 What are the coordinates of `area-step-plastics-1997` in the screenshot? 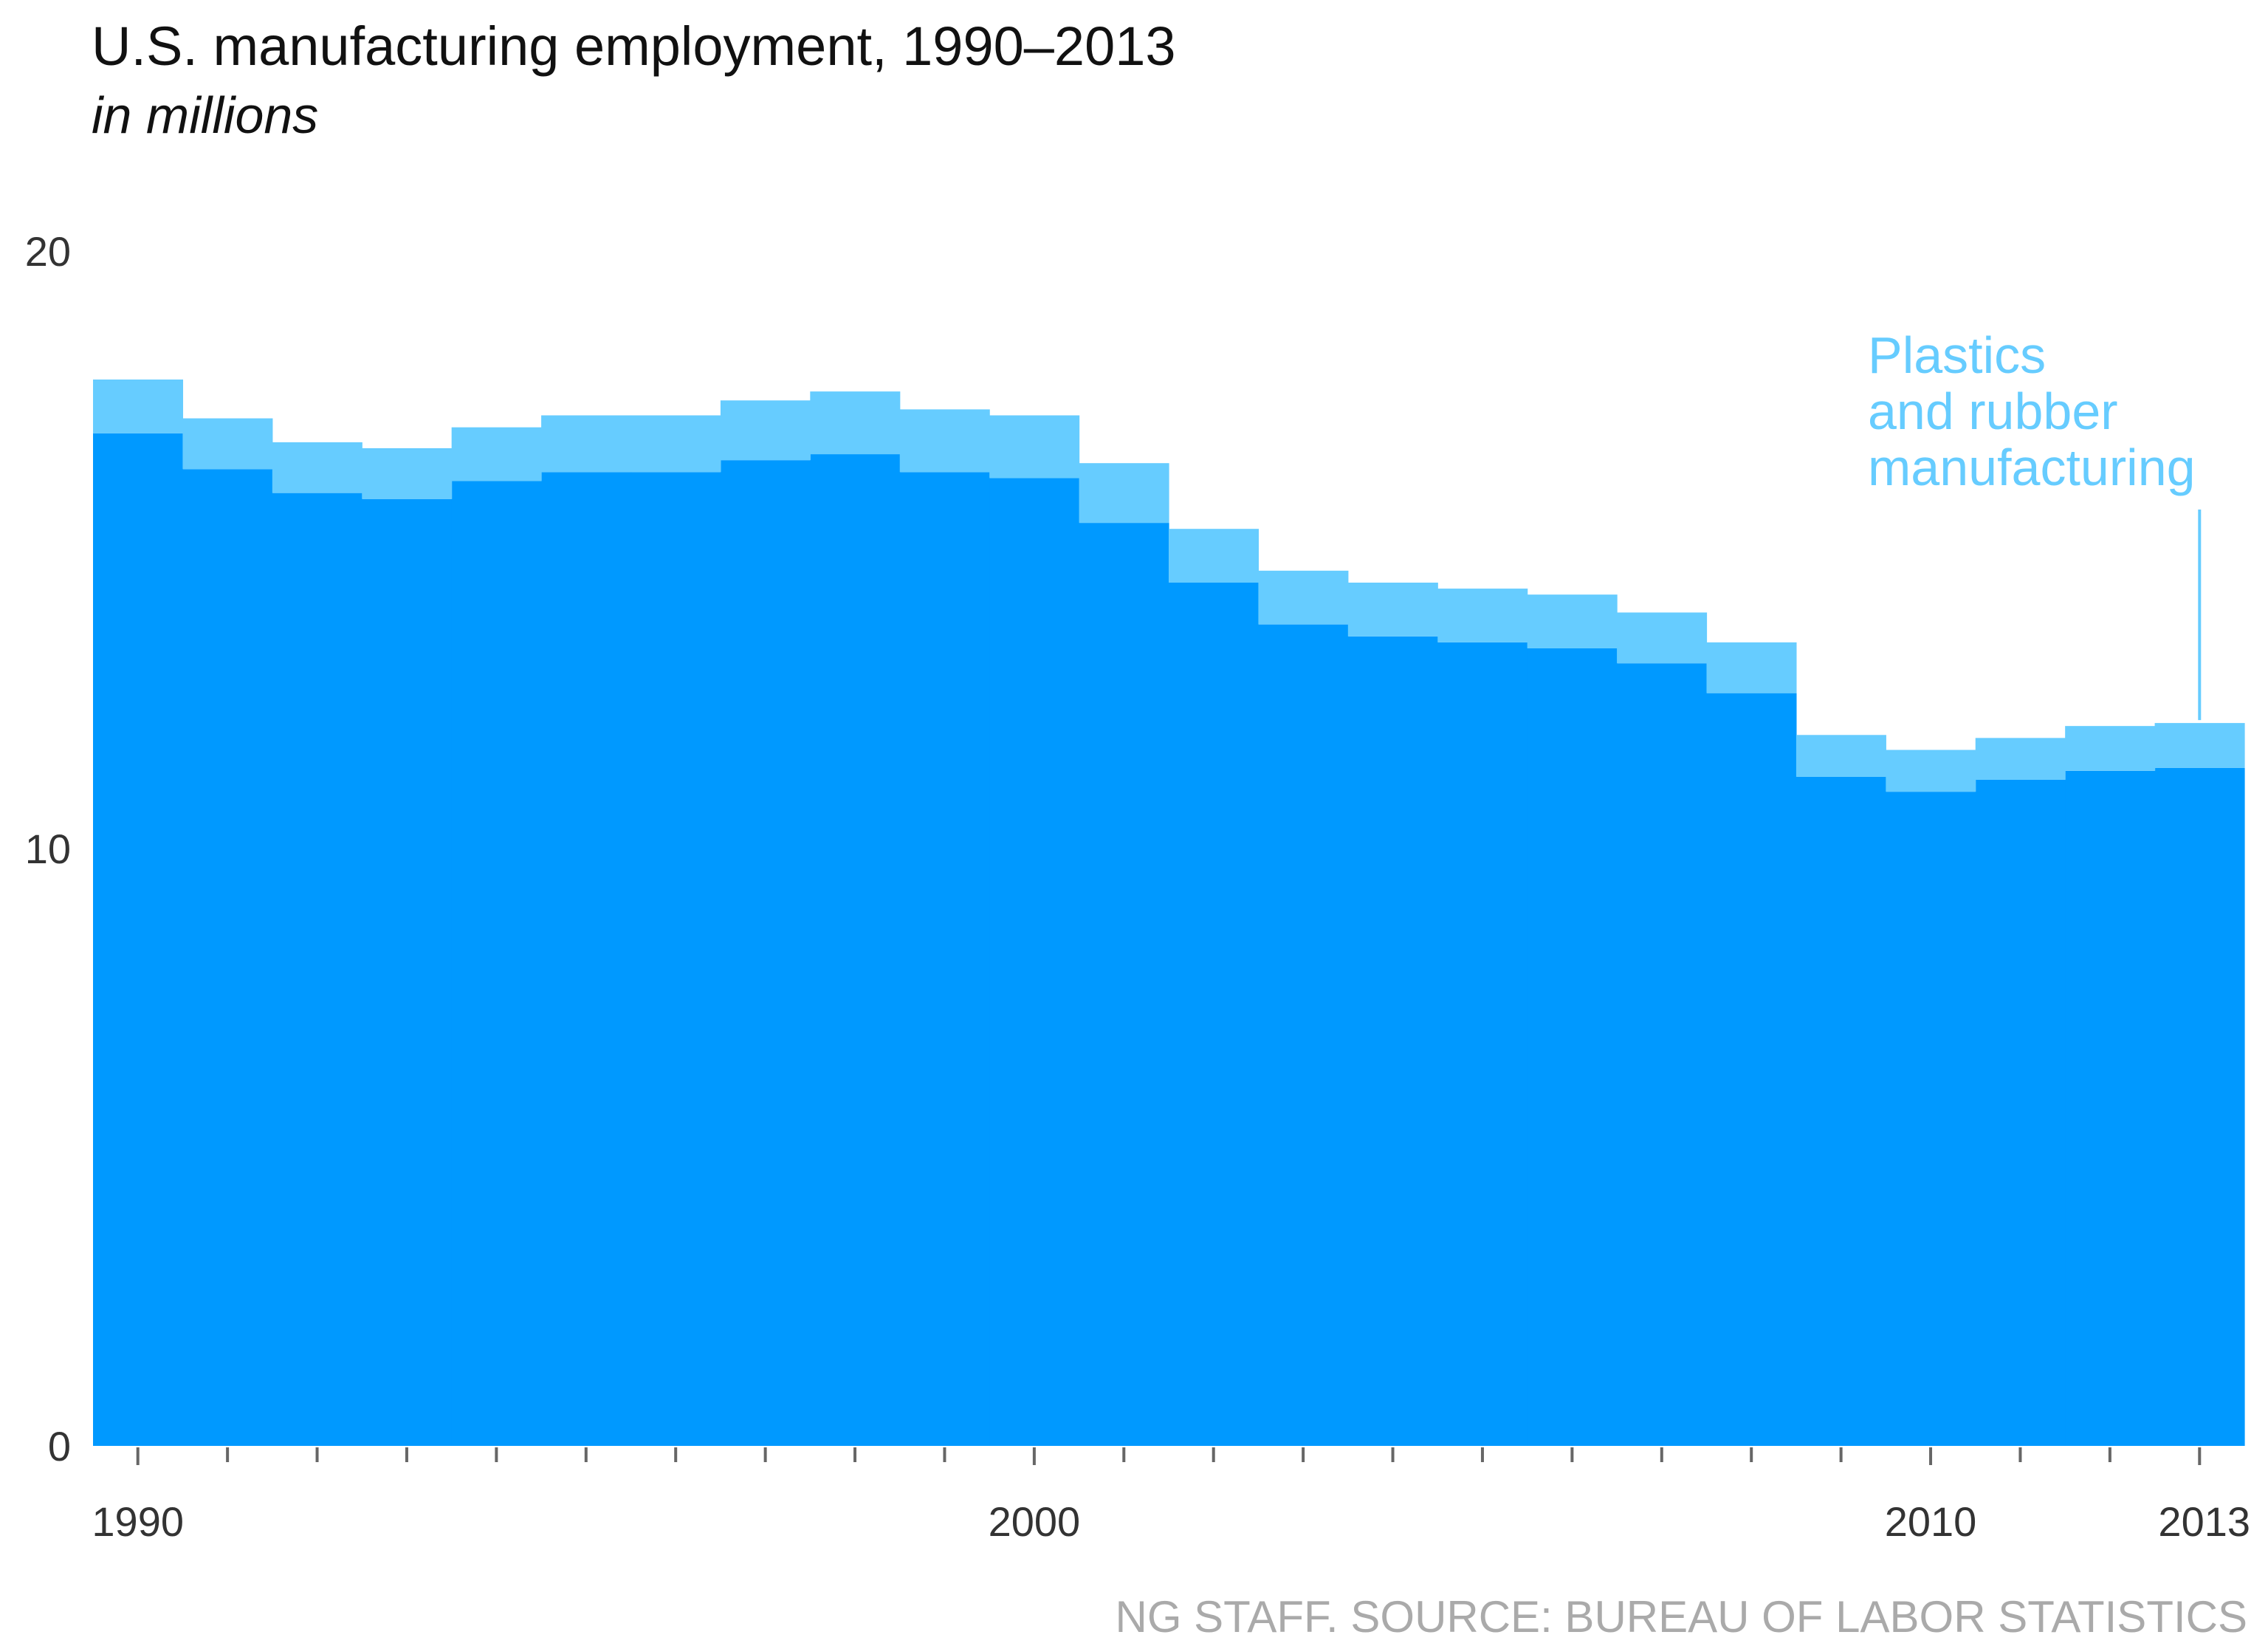 It's located at (765, 430).